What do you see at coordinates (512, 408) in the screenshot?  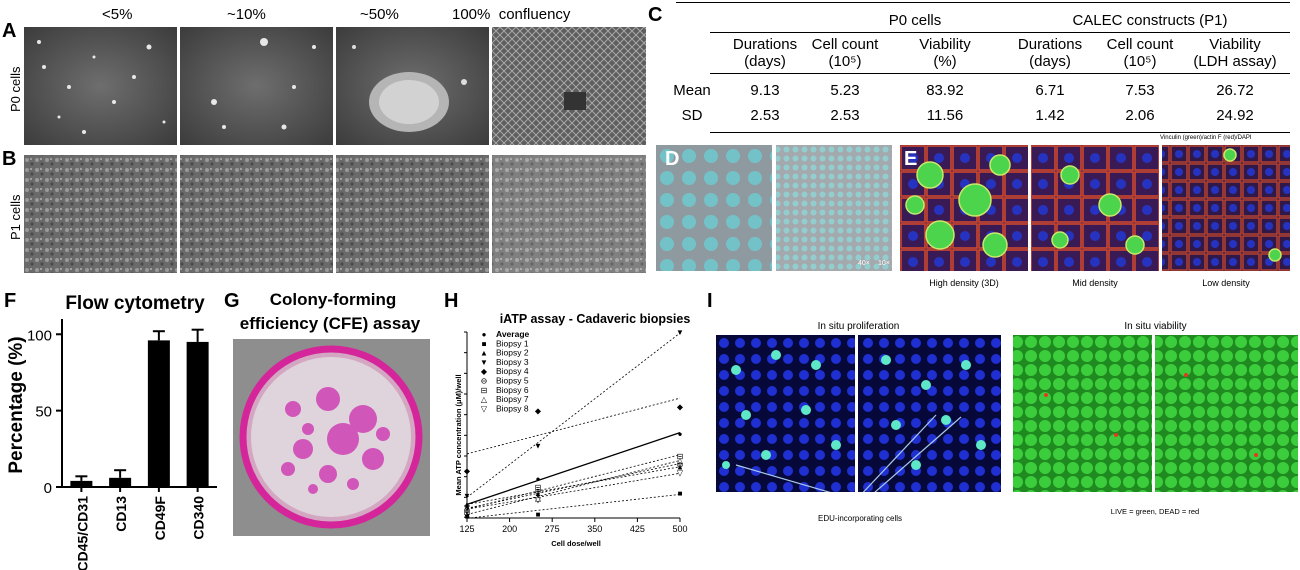 I see `iatp-legend-label: Biopsy 8` at bounding box center [512, 408].